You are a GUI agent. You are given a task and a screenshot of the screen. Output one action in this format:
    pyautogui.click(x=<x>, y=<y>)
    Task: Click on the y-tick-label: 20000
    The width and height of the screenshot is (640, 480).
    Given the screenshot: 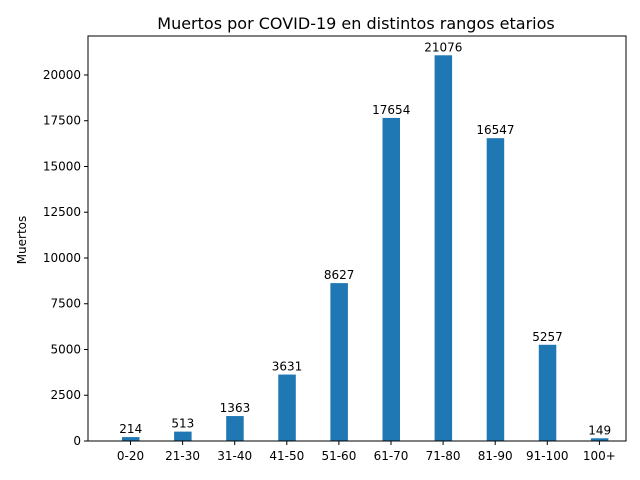 What is the action you would take?
    pyautogui.click(x=62, y=75)
    